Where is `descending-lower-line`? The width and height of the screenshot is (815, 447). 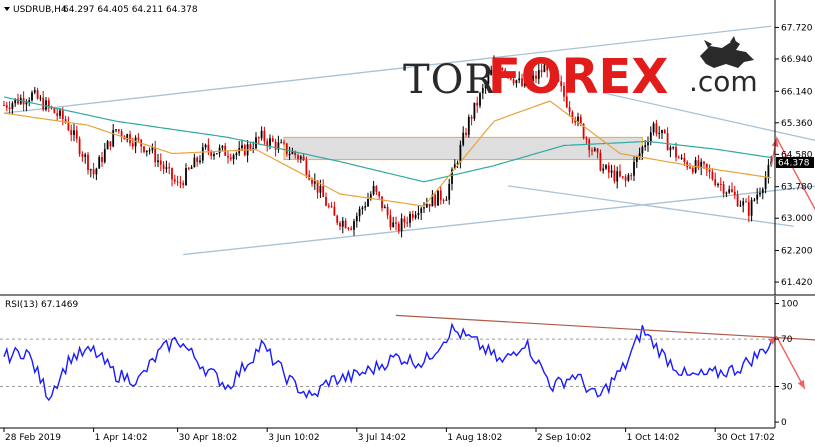 descending-lower-line is located at coordinates (650, 206).